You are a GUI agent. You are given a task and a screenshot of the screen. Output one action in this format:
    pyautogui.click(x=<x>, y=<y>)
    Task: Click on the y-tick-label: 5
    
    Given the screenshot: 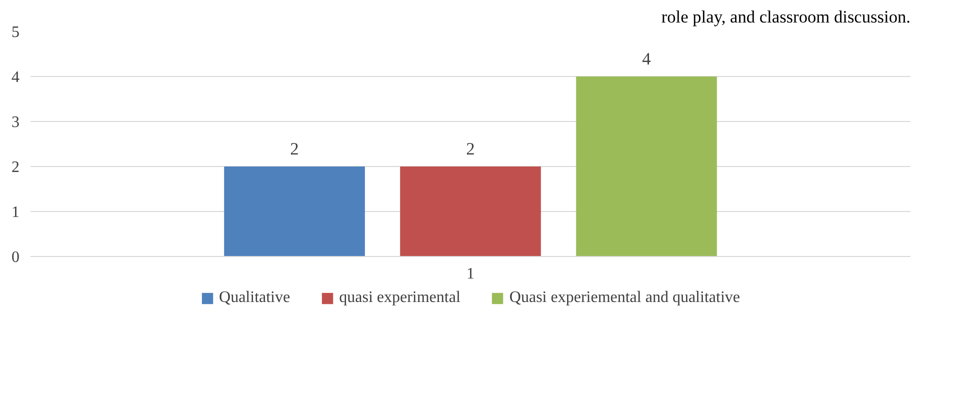 What is the action you would take?
    pyautogui.click(x=16, y=32)
    